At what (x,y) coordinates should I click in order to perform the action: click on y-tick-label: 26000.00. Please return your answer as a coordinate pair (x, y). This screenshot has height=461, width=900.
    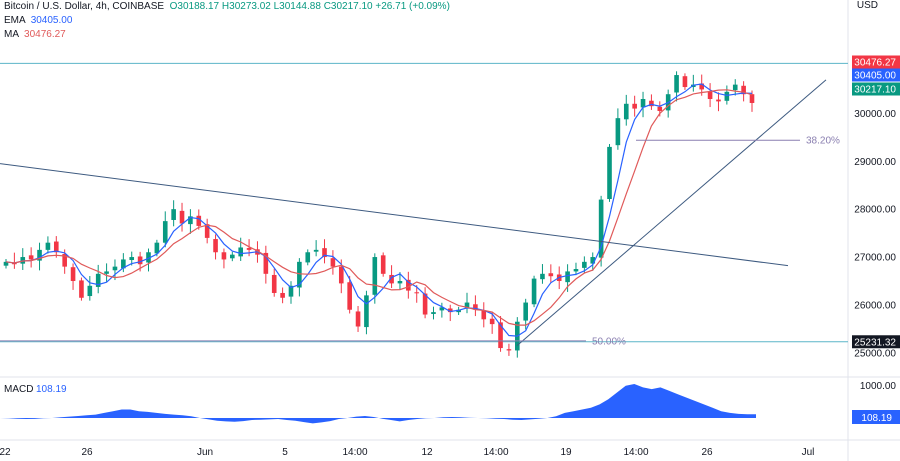
    Looking at the image, I should click on (875, 305).